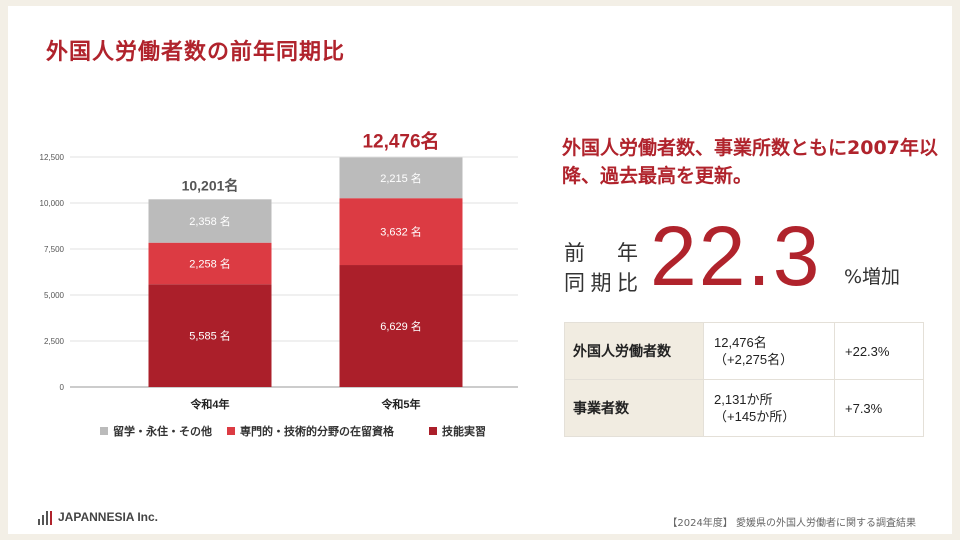  What do you see at coordinates (196, 52) in the screenshot?
I see `page-title: 外国人労働者数の前年同期比` at bounding box center [196, 52].